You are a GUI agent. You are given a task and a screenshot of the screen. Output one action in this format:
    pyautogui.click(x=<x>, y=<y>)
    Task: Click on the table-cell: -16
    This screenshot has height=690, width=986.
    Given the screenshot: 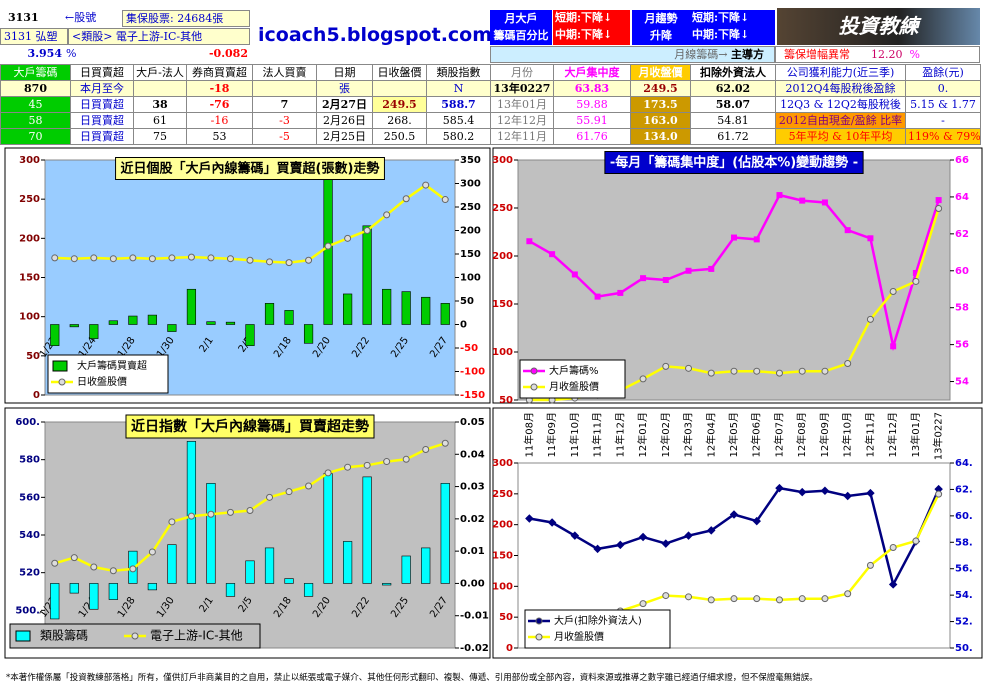 What is the action you would take?
    pyautogui.click(x=219, y=120)
    